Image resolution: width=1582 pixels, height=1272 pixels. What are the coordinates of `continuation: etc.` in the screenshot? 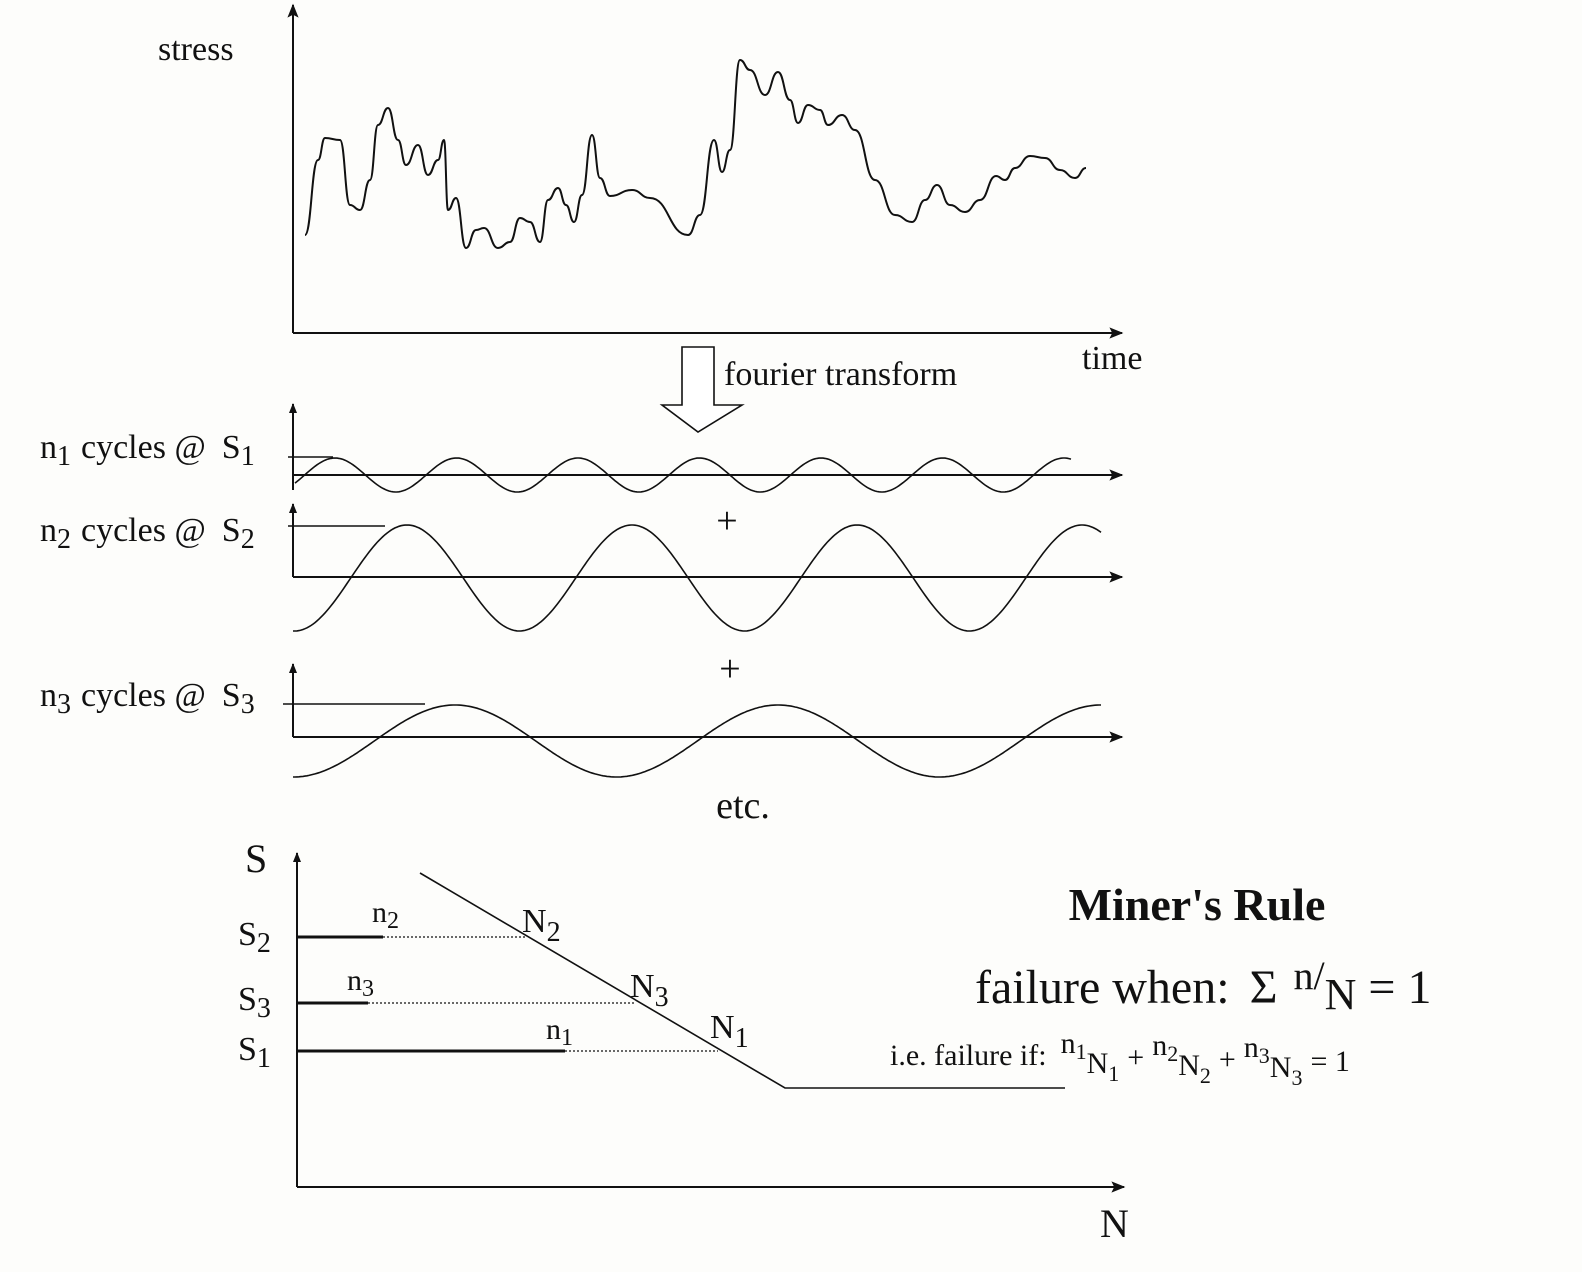 It's located at (743, 806).